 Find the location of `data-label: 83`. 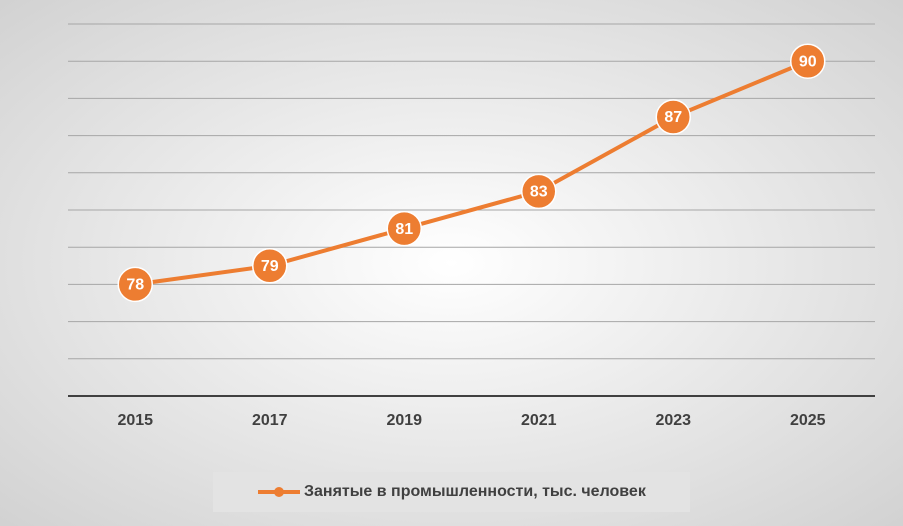

data-label: 83 is located at coordinates (539, 192).